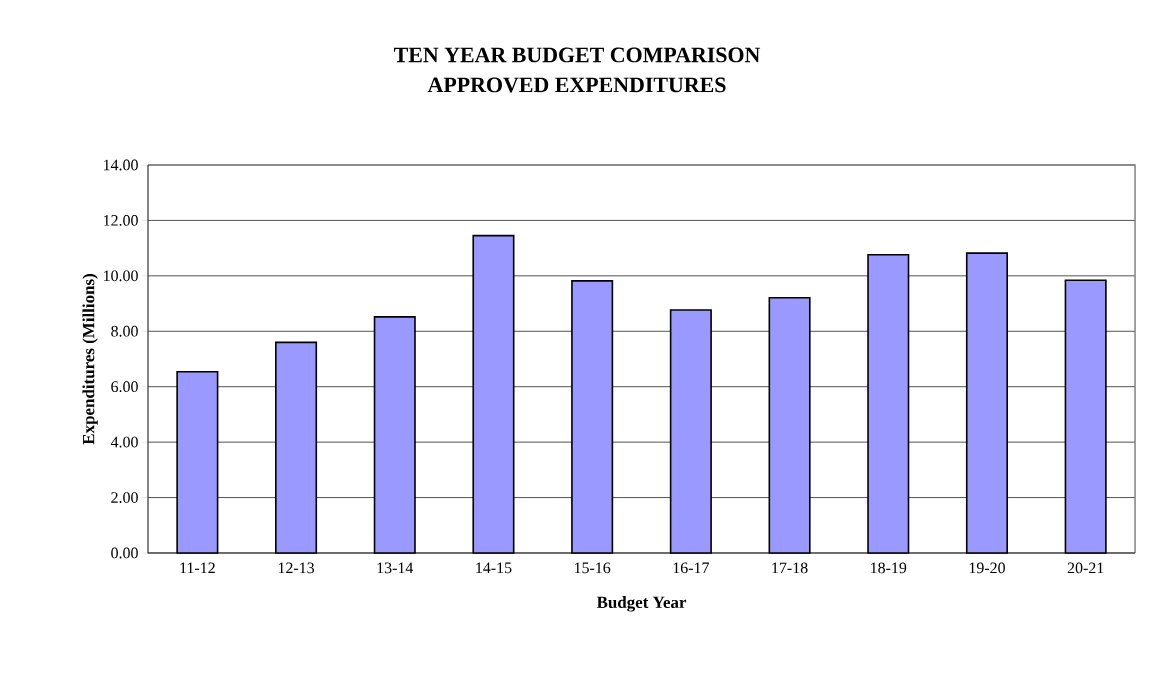 This screenshot has height=675, width=1162. Describe the element at coordinates (1085, 568) in the screenshot. I see `x-tick-label: 20-21` at that location.